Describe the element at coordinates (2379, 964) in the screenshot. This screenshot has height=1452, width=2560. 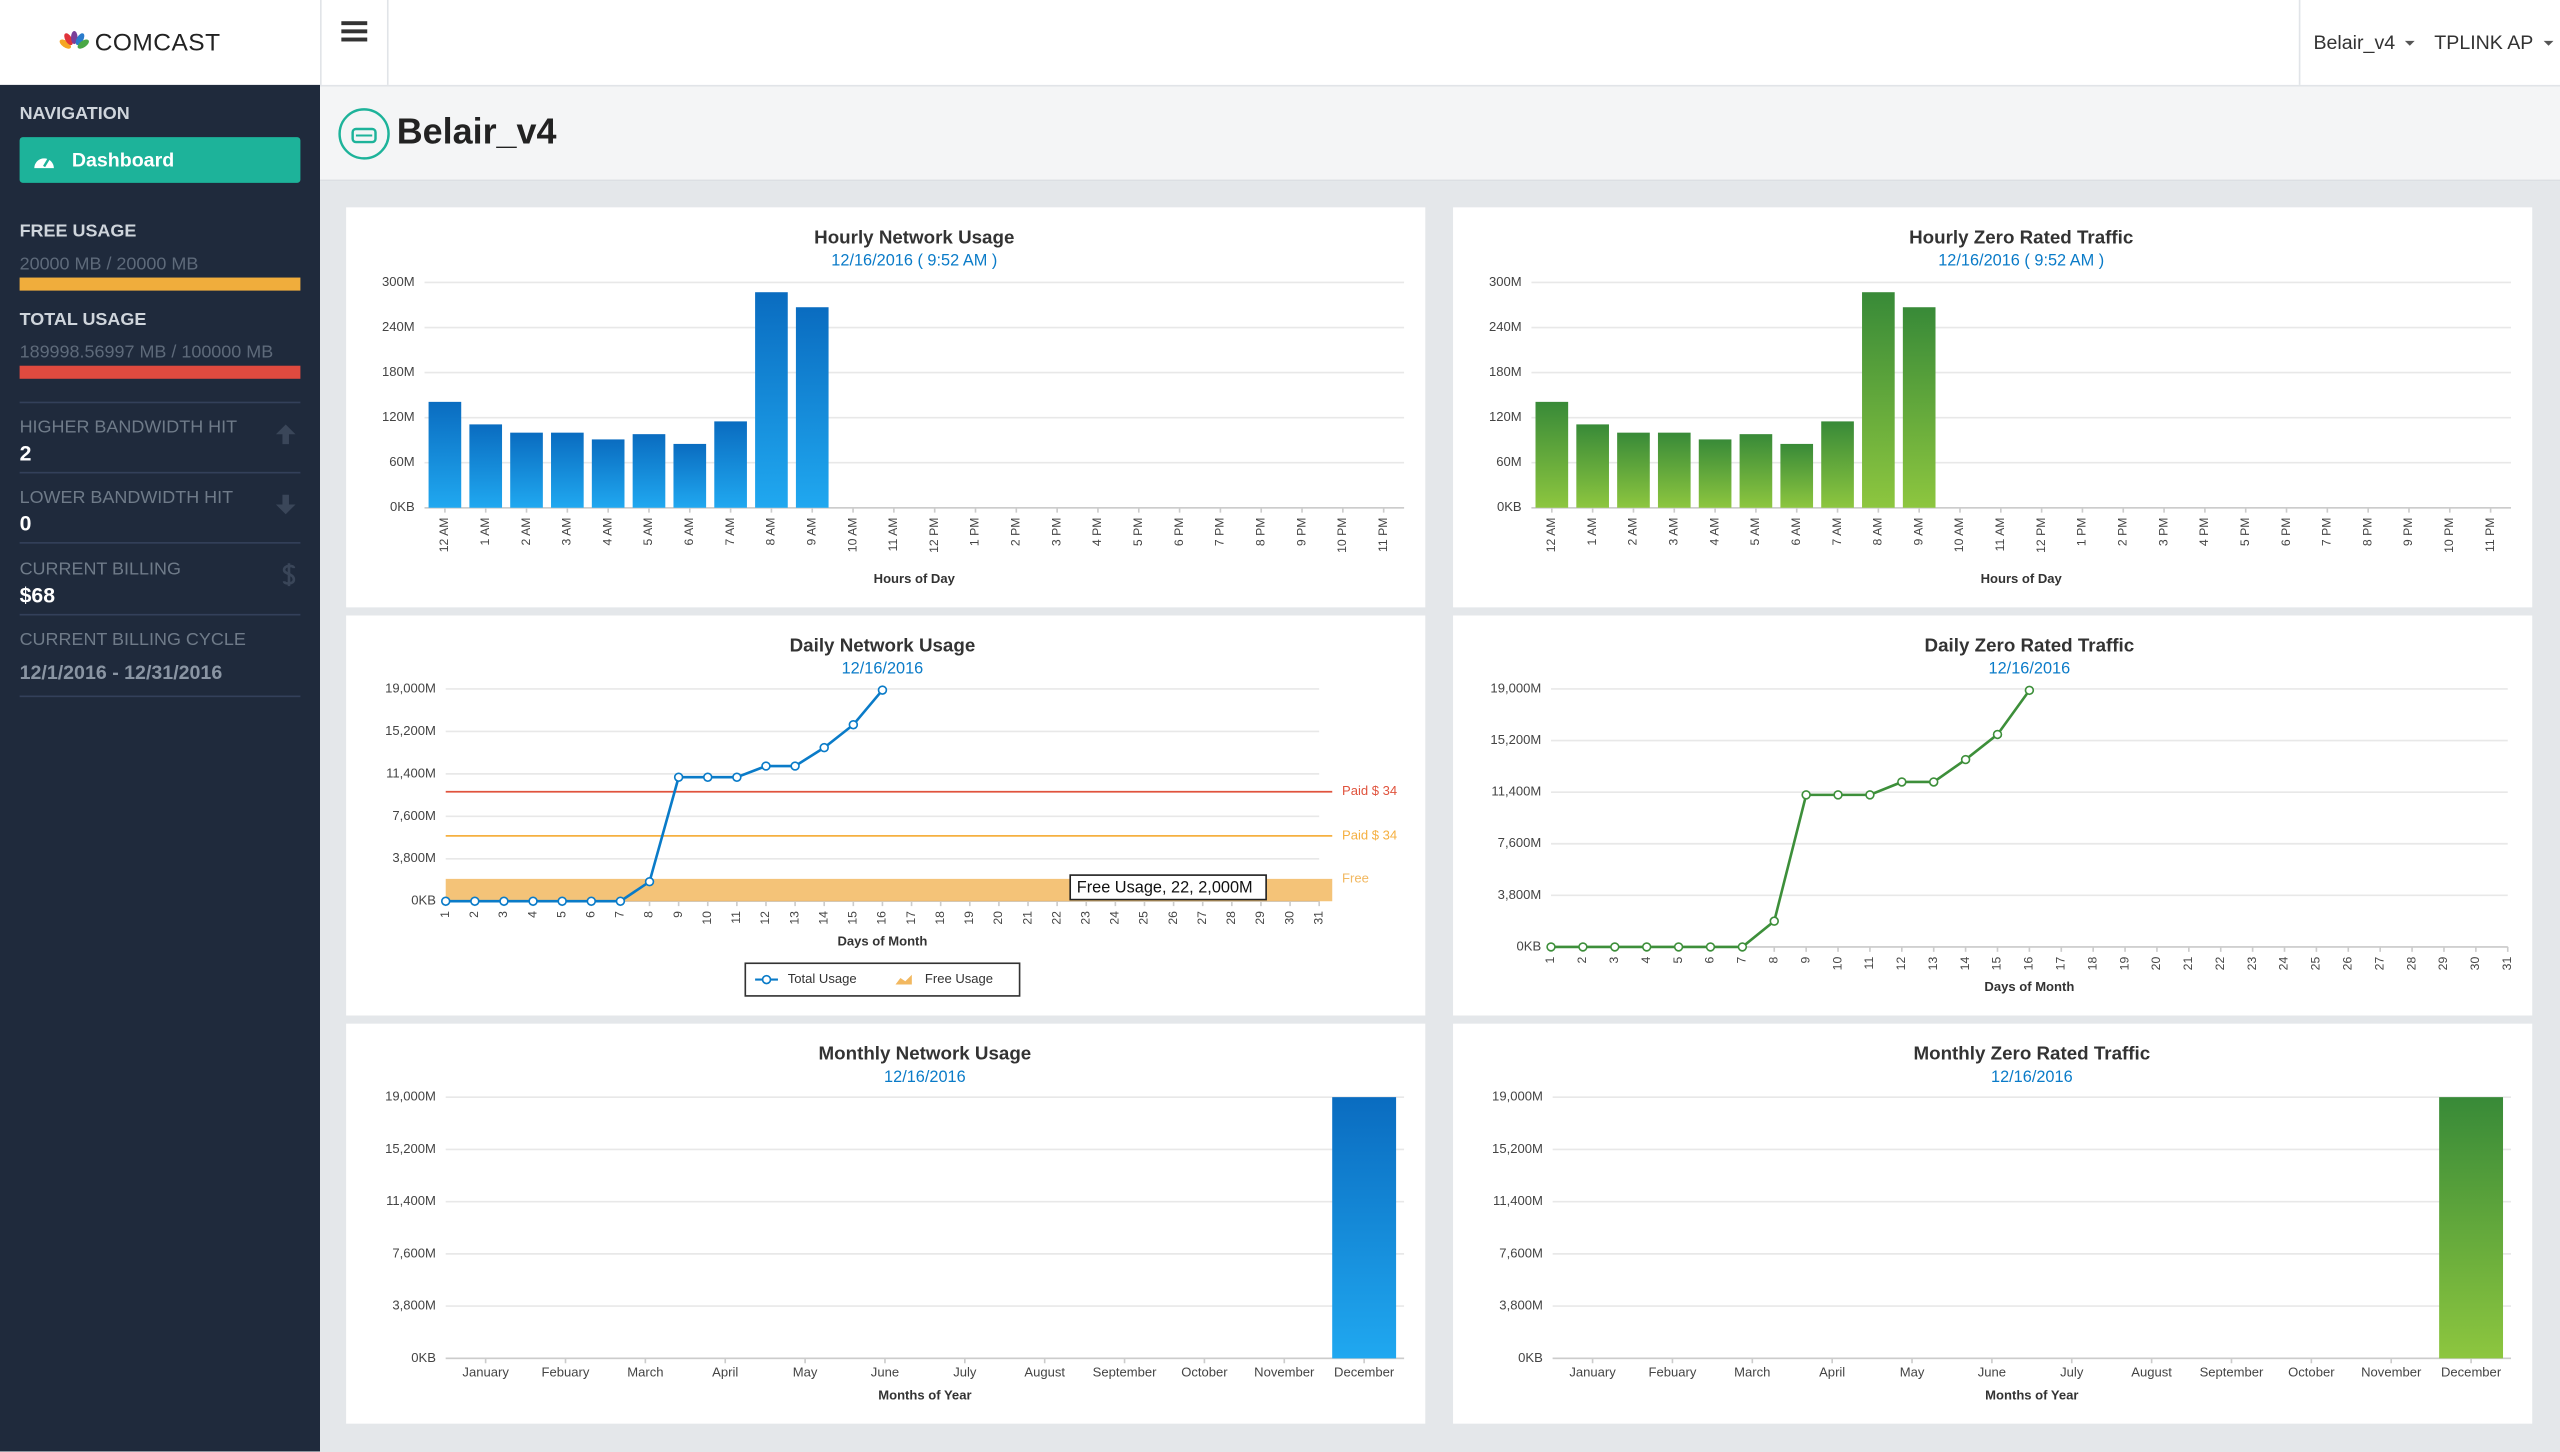
I see `x-tick-label: 27` at that location.